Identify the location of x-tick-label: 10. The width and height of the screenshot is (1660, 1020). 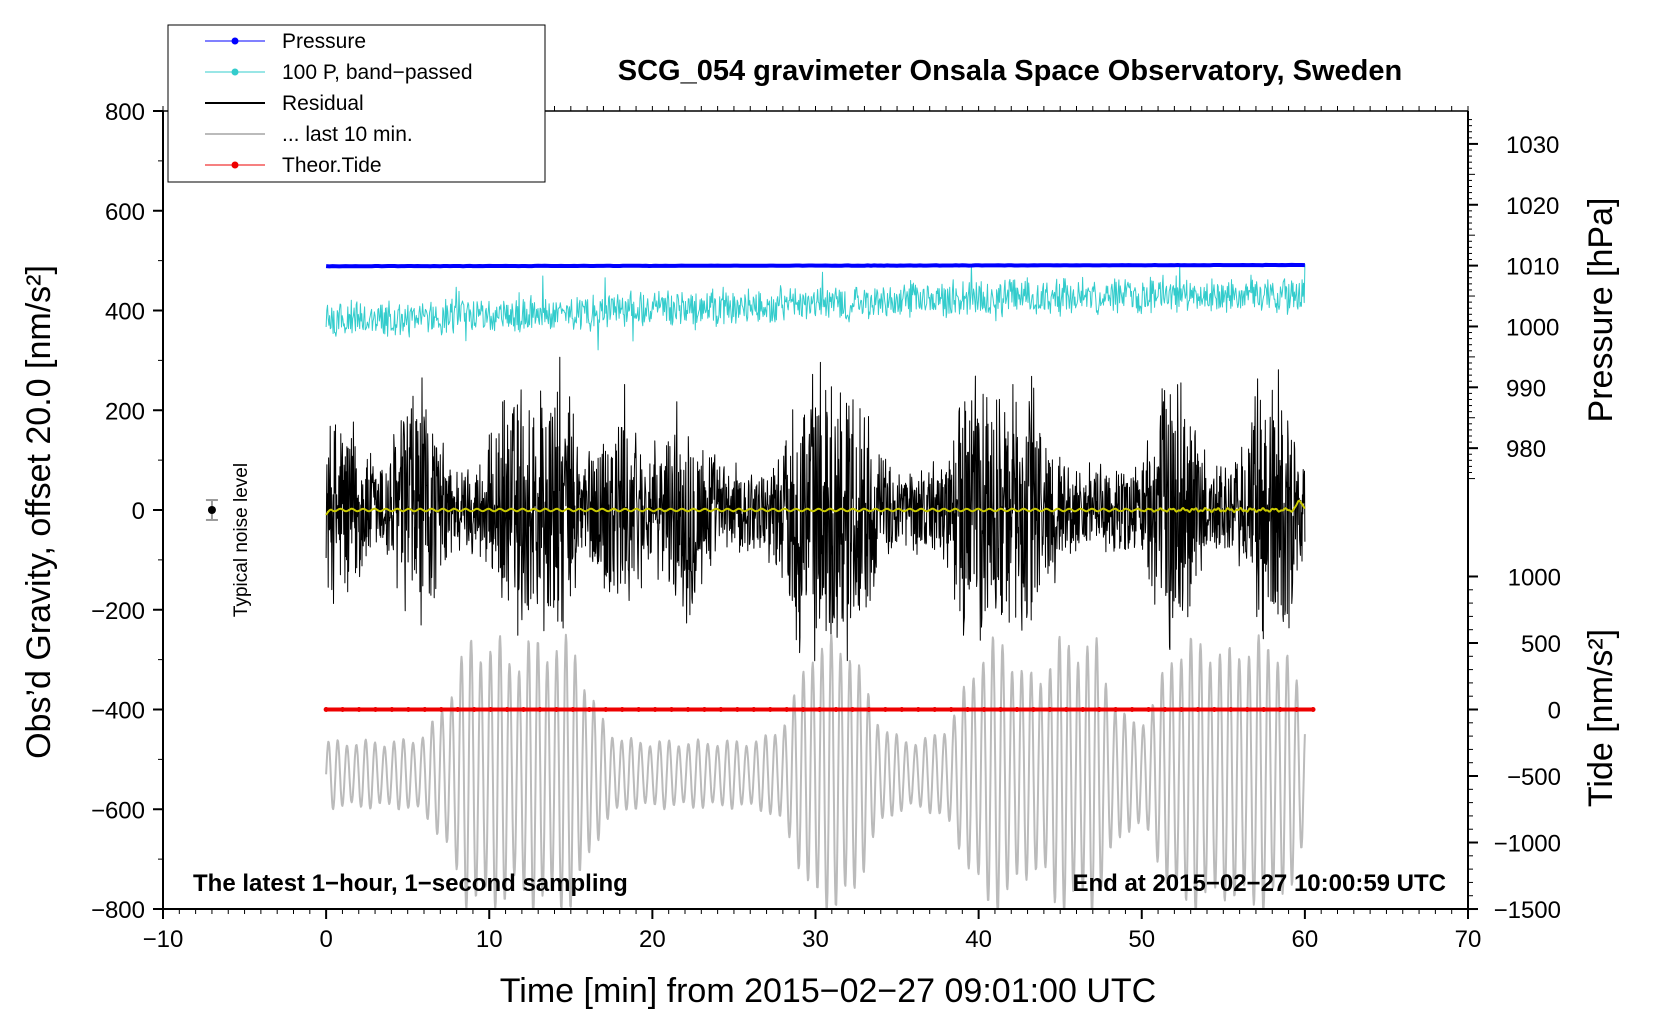
(489, 939).